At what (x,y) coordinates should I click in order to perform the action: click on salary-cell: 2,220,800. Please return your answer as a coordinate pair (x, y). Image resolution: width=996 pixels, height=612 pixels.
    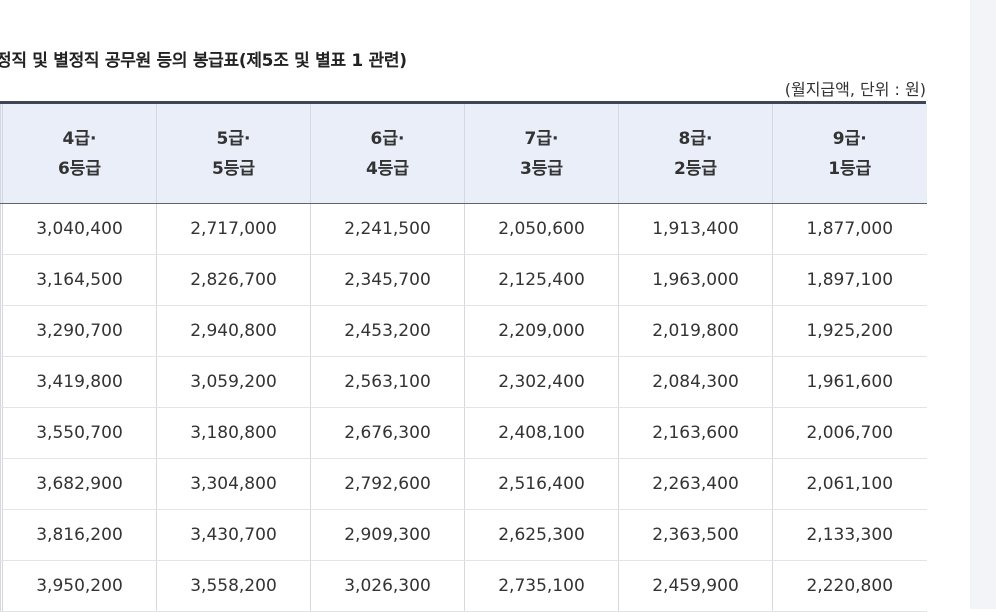
    Looking at the image, I should click on (849, 586).